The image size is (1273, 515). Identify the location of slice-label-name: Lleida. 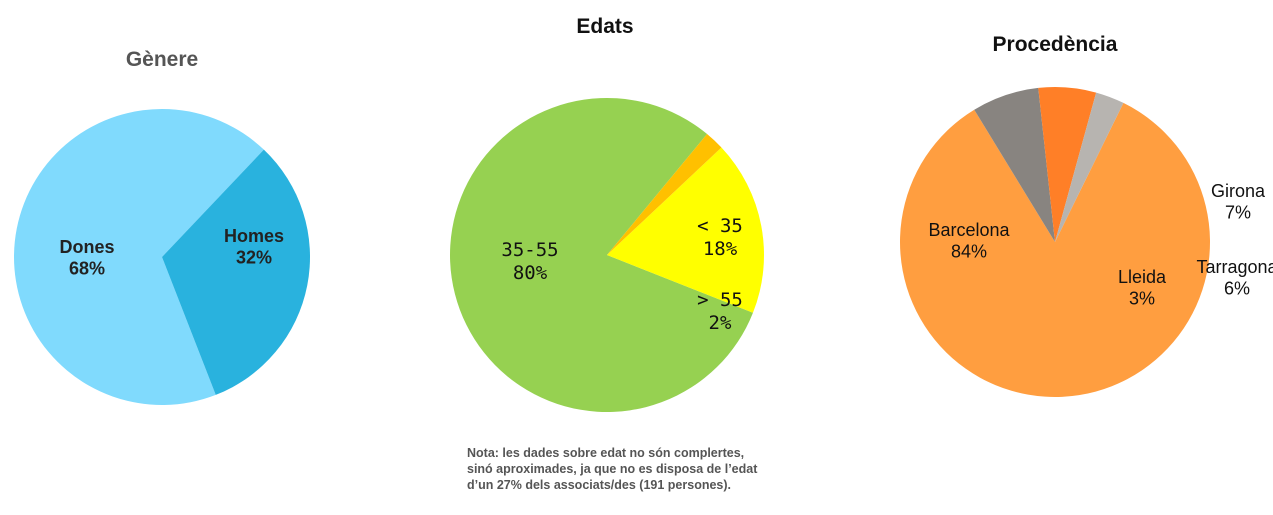
(1142, 277).